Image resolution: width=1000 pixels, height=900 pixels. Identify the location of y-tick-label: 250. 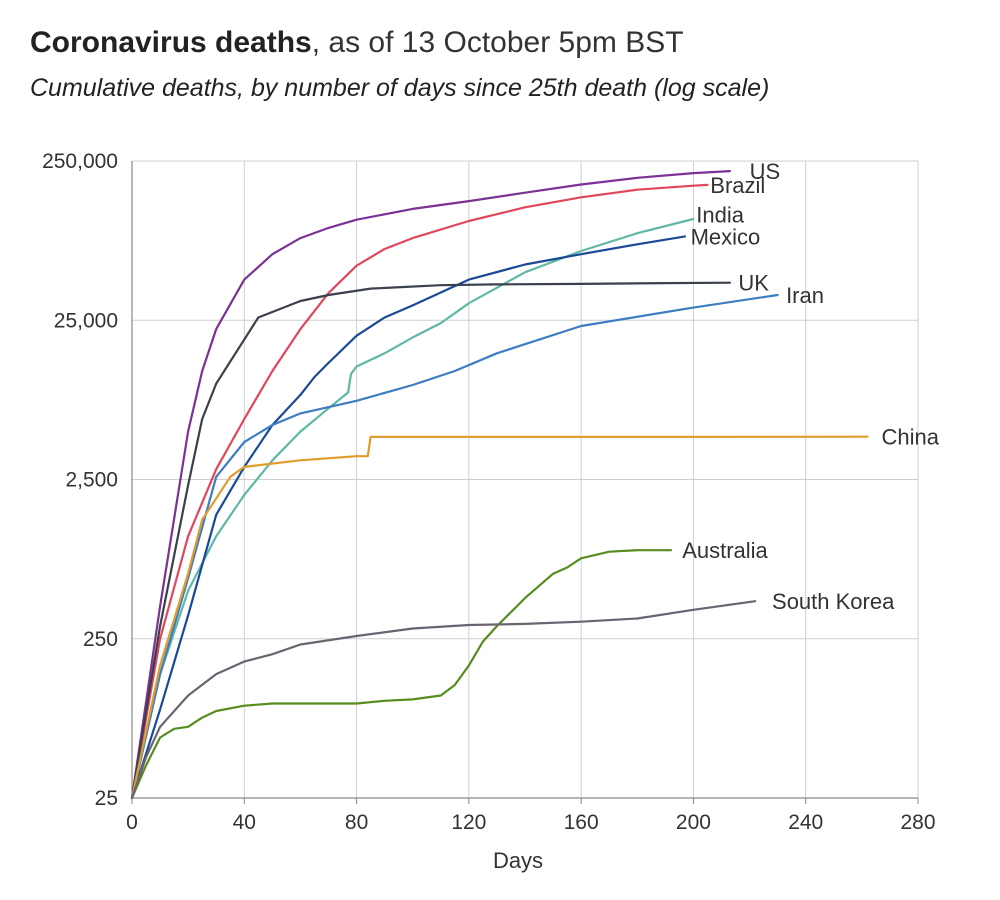
(100, 639).